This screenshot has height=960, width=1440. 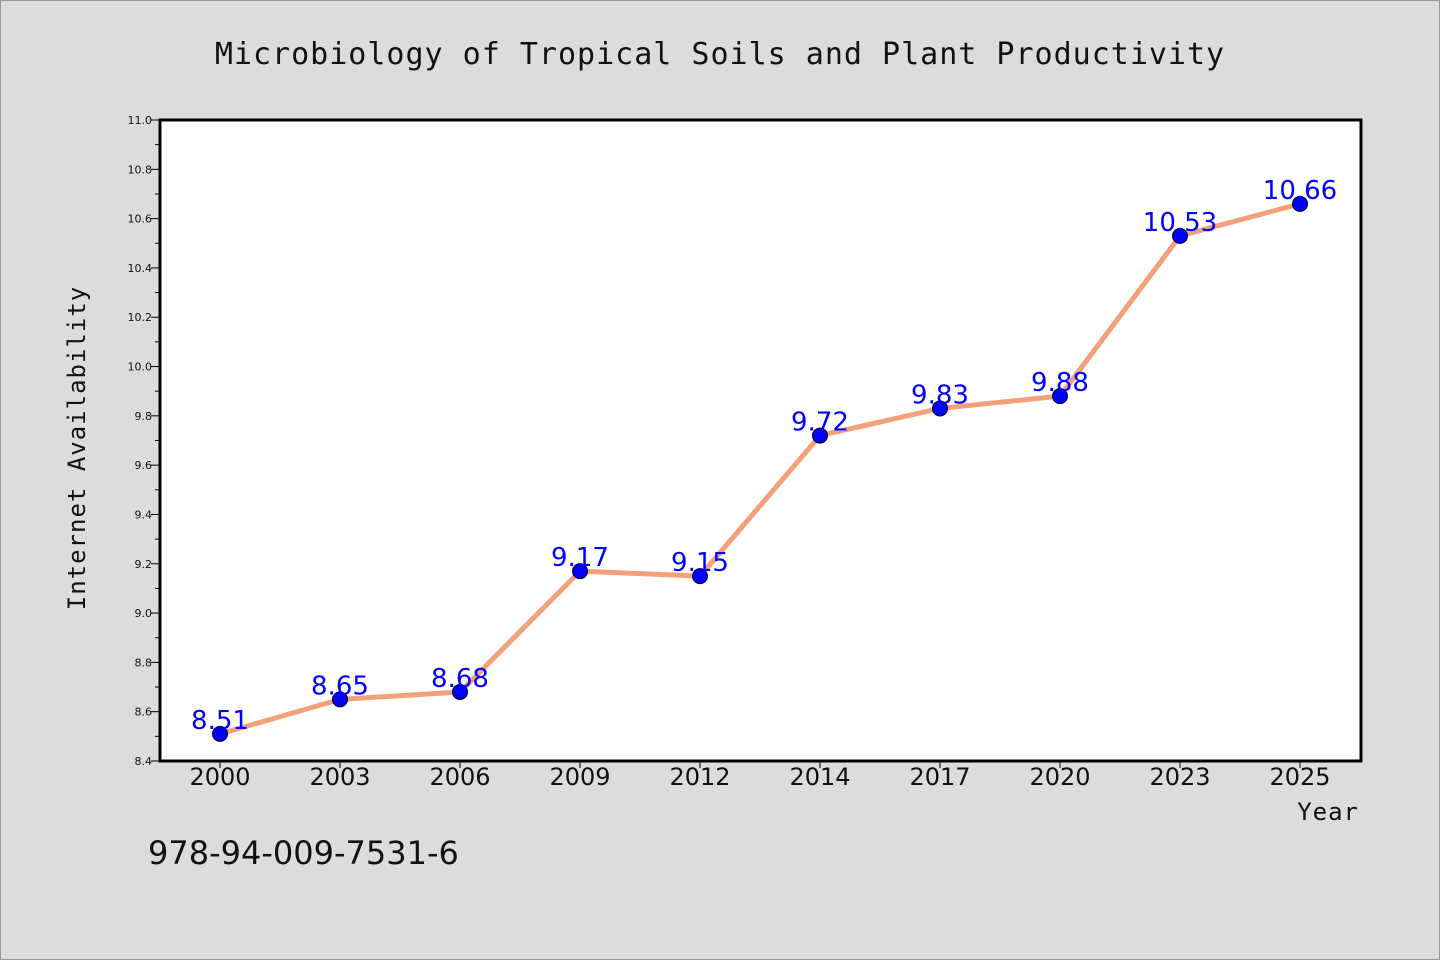 What do you see at coordinates (144, 465) in the screenshot?
I see `y-tick-label: 9.6` at bounding box center [144, 465].